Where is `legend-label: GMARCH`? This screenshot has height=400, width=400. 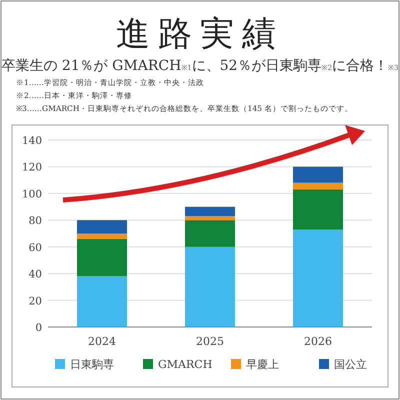 legend-label: GMARCH is located at coordinates (185, 364).